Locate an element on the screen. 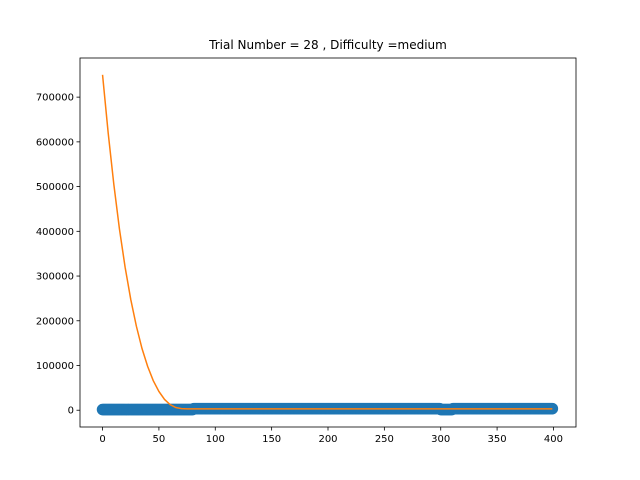 This screenshot has width=640, height=480. x-tick-label: 400 is located at coordinates (553, 439).